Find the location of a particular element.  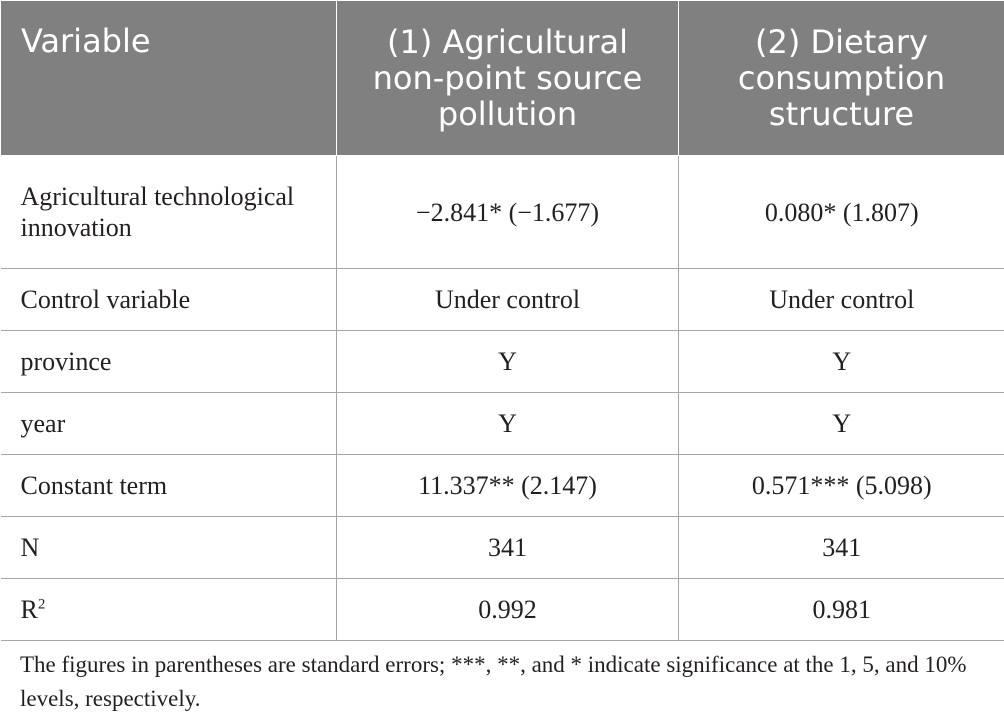

row-variable-label: province is located at coordinates (168, 361).